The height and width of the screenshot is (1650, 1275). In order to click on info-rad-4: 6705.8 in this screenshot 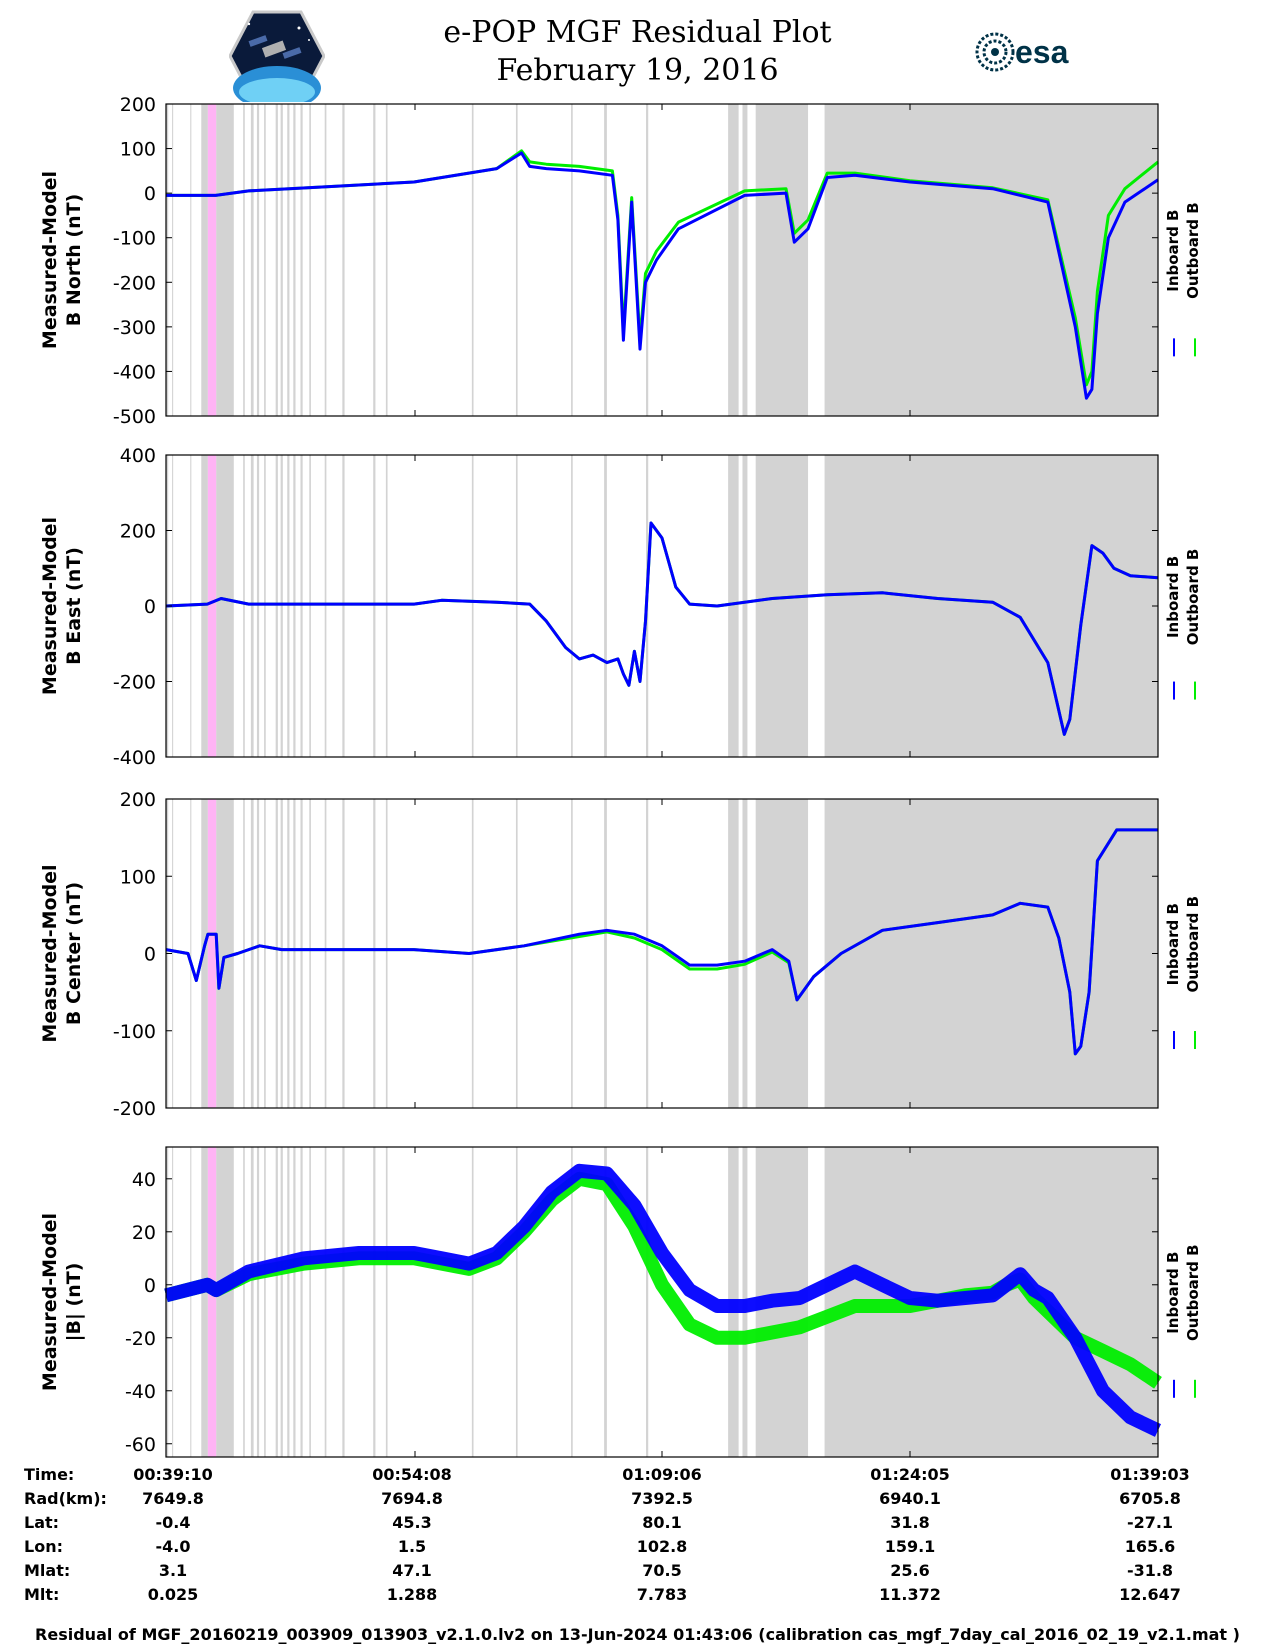, I will do `click(1150, 1498)`.